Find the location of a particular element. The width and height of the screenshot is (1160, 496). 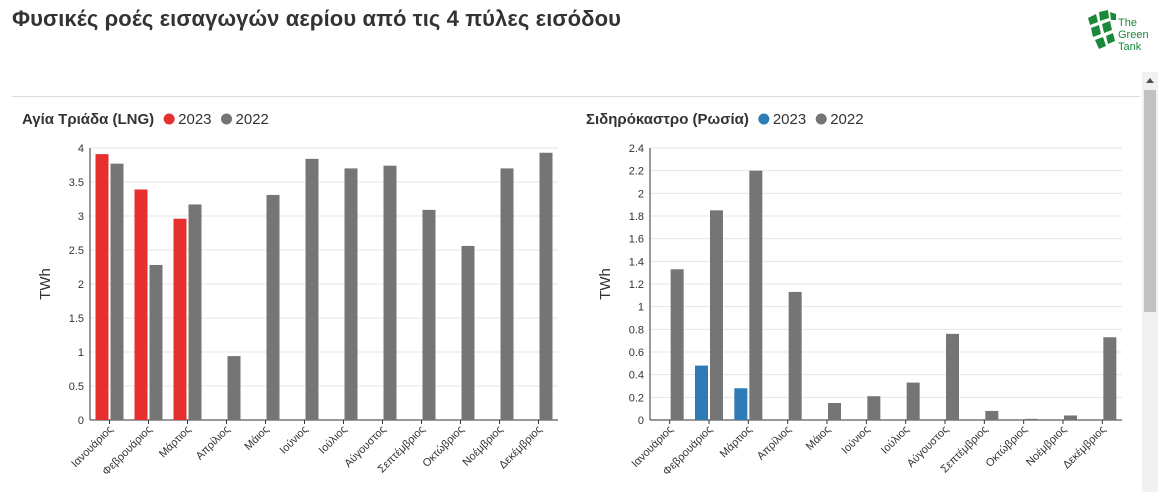

scroll-up-arrow-icon is located at coordinates (1150, 81).